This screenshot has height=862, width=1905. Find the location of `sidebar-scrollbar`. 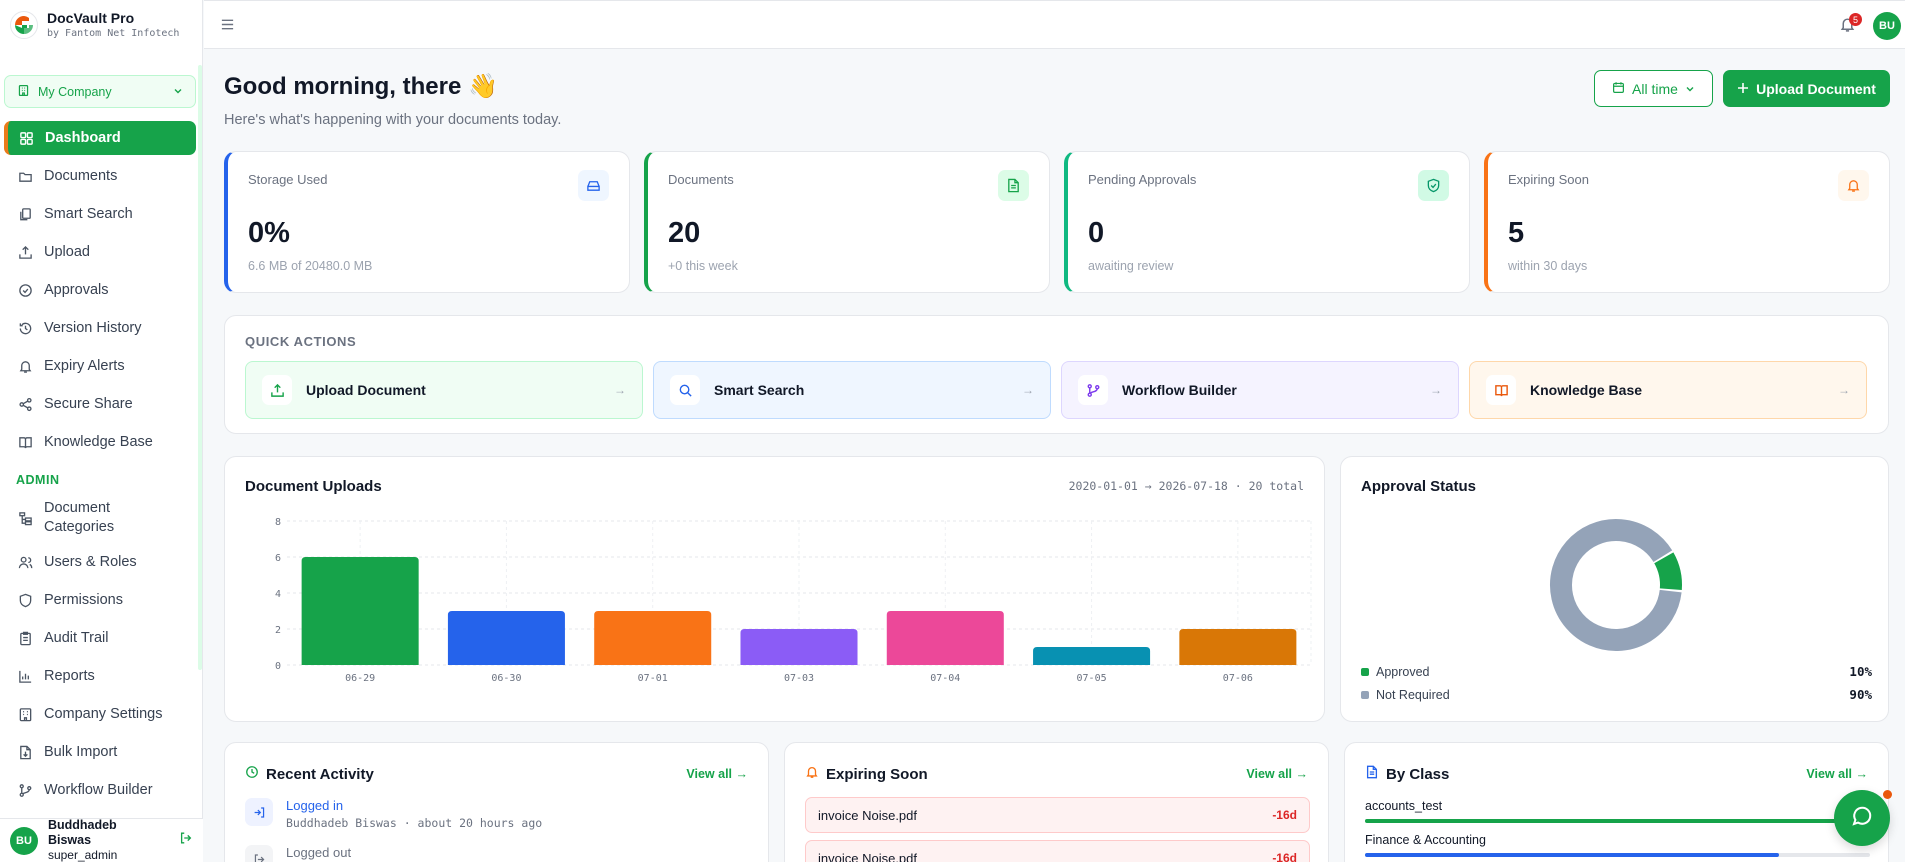

sidebar-scrollbar is located at coordinates (200, 367).